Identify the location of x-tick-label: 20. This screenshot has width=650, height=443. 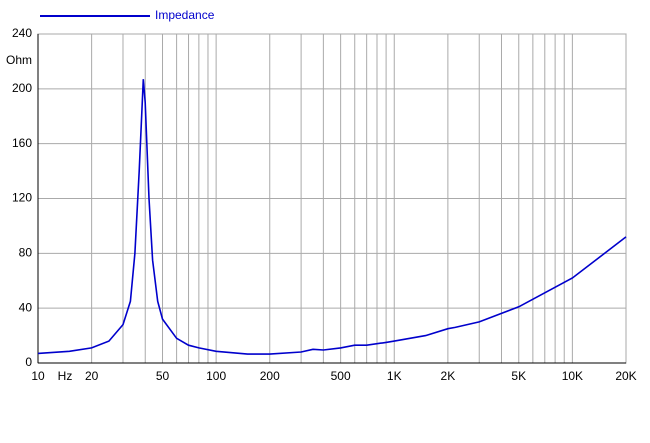
(92, 376).